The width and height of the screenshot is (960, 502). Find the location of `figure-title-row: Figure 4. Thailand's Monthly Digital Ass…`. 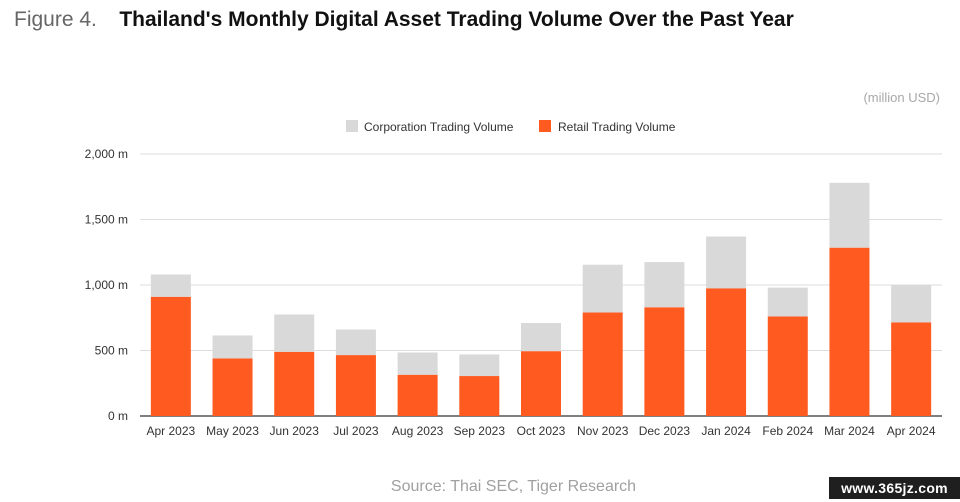

figure-title-row: Figure 4. Thailand's Monthly Digital Ass… is located at coordinates (404, 23).